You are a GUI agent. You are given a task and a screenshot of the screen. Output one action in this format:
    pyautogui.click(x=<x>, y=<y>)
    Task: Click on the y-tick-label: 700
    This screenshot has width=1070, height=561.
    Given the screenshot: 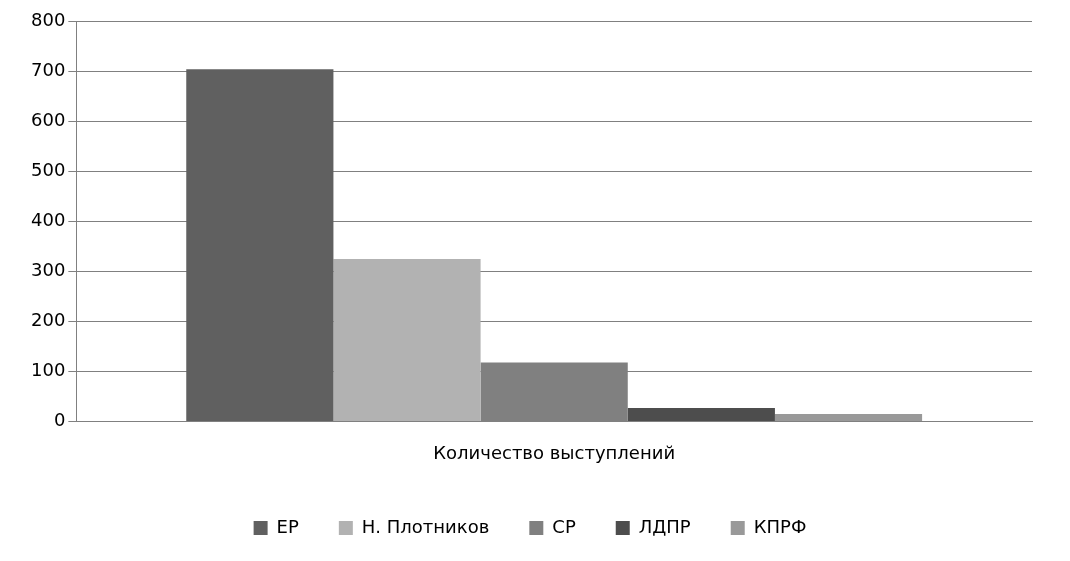 What is the action you would take?
    pyautogui.click(x=48, y=70)
    